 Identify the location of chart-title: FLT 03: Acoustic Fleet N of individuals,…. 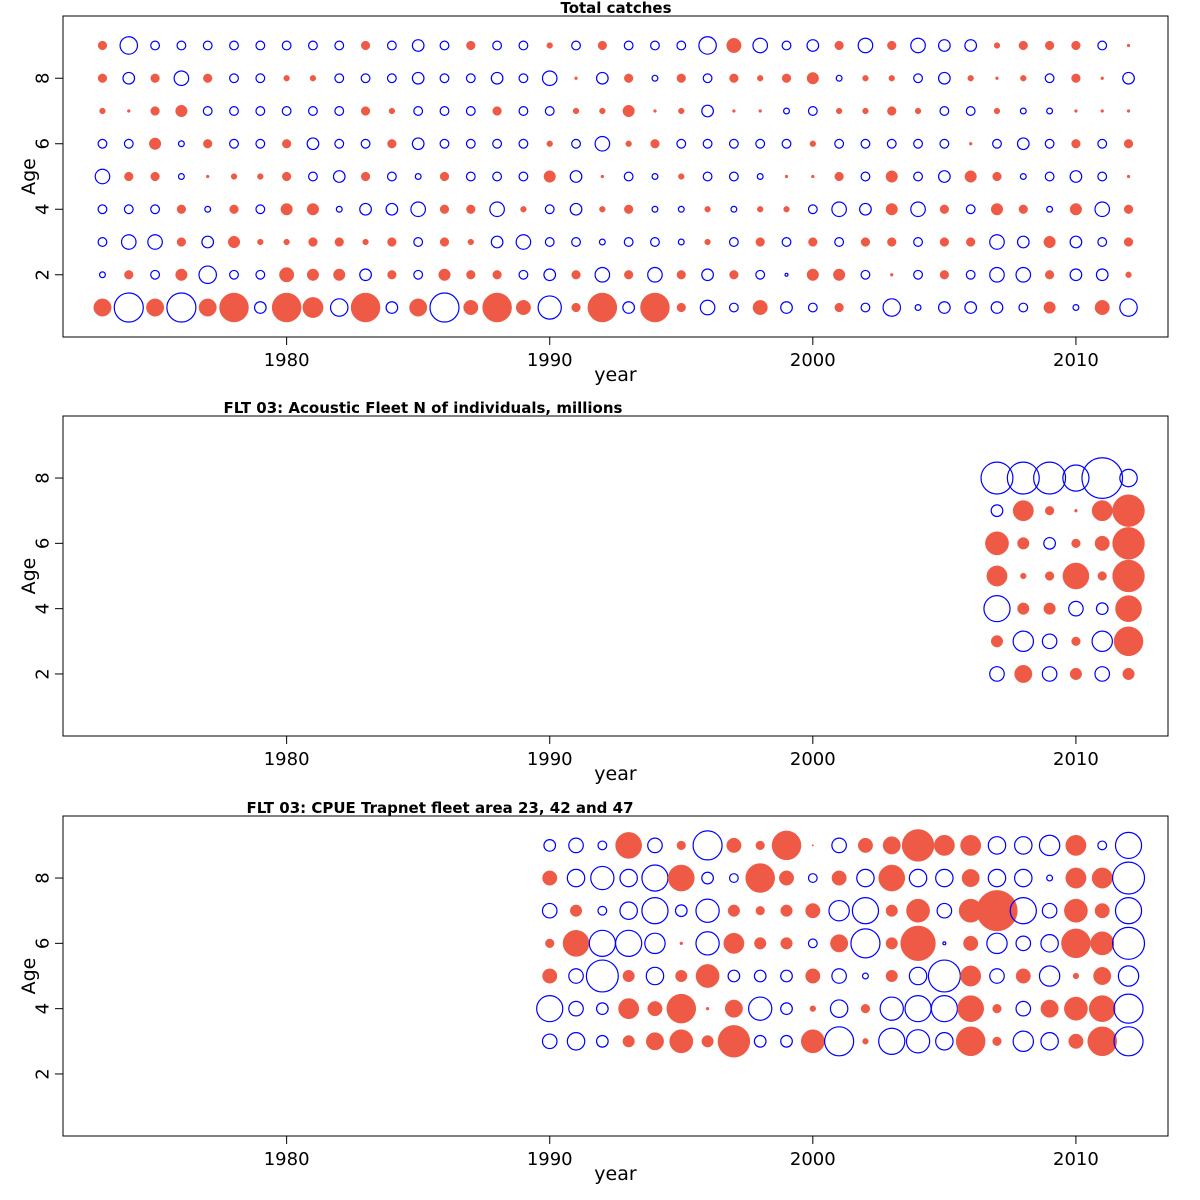
(423, 408).